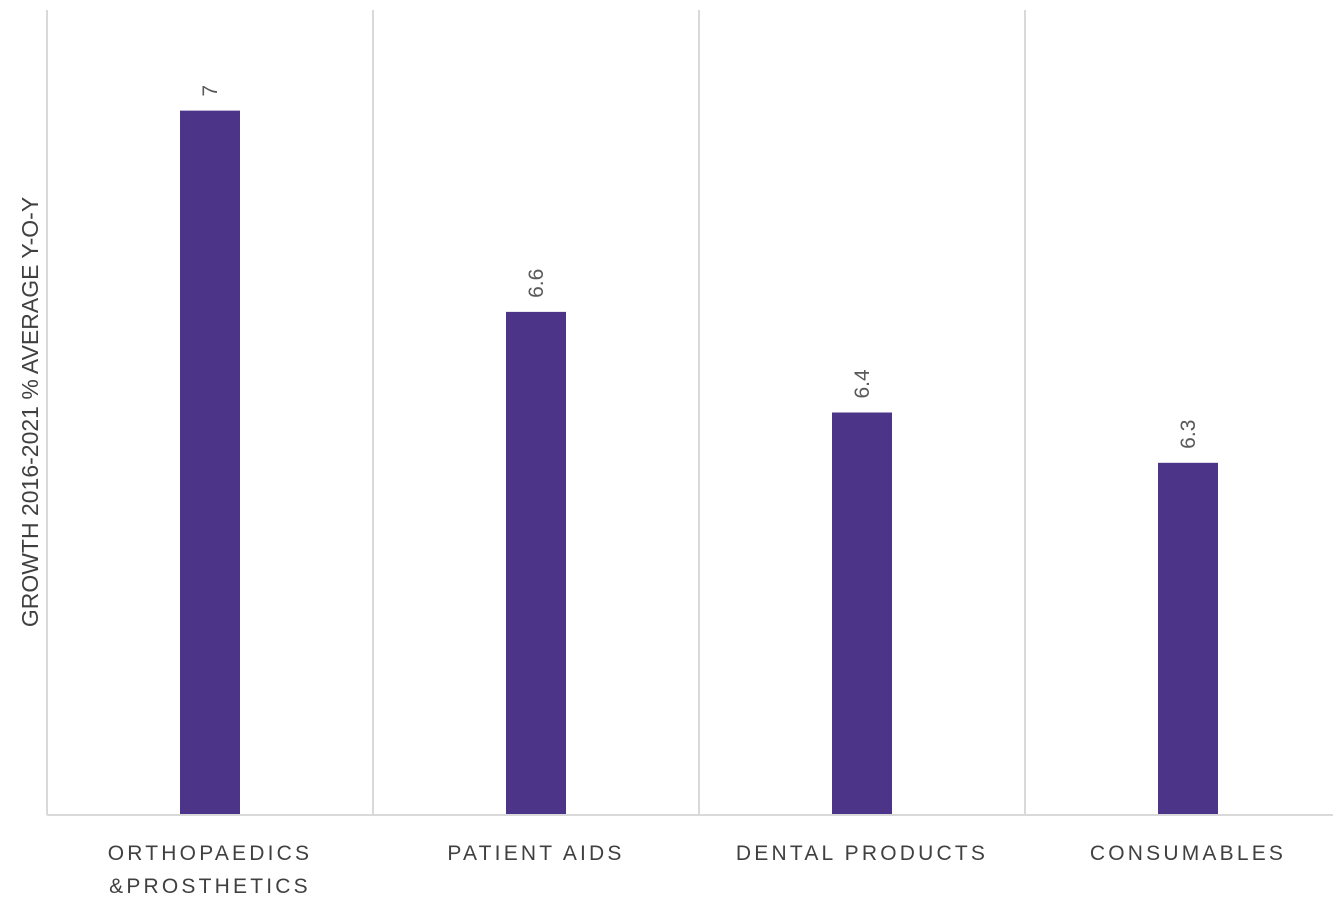  Describe the element at coordinates (210, 91) in the screenshot. I see `data-label: 7` at that location.